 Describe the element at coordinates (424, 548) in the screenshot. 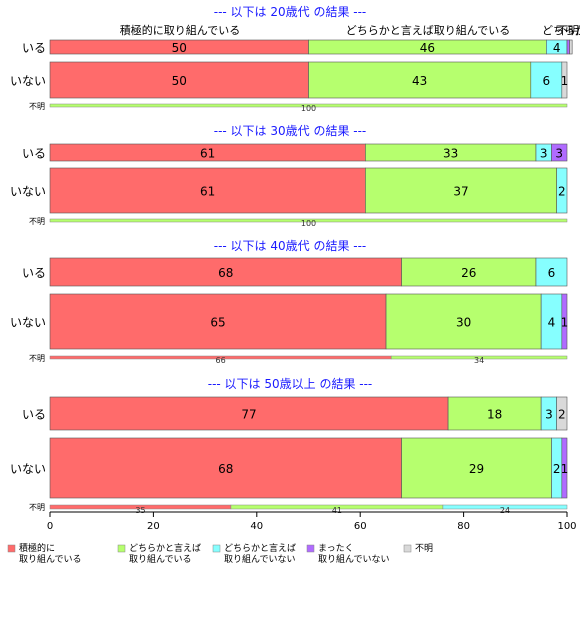

I see `legend-label: 不明` at that location.